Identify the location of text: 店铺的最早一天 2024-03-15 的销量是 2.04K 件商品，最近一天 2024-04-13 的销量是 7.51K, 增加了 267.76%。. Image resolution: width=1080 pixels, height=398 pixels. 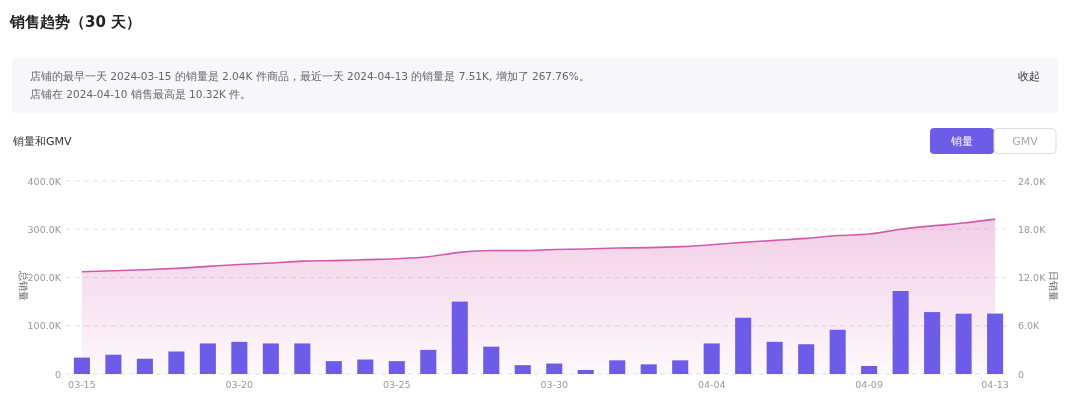
(310, 76).